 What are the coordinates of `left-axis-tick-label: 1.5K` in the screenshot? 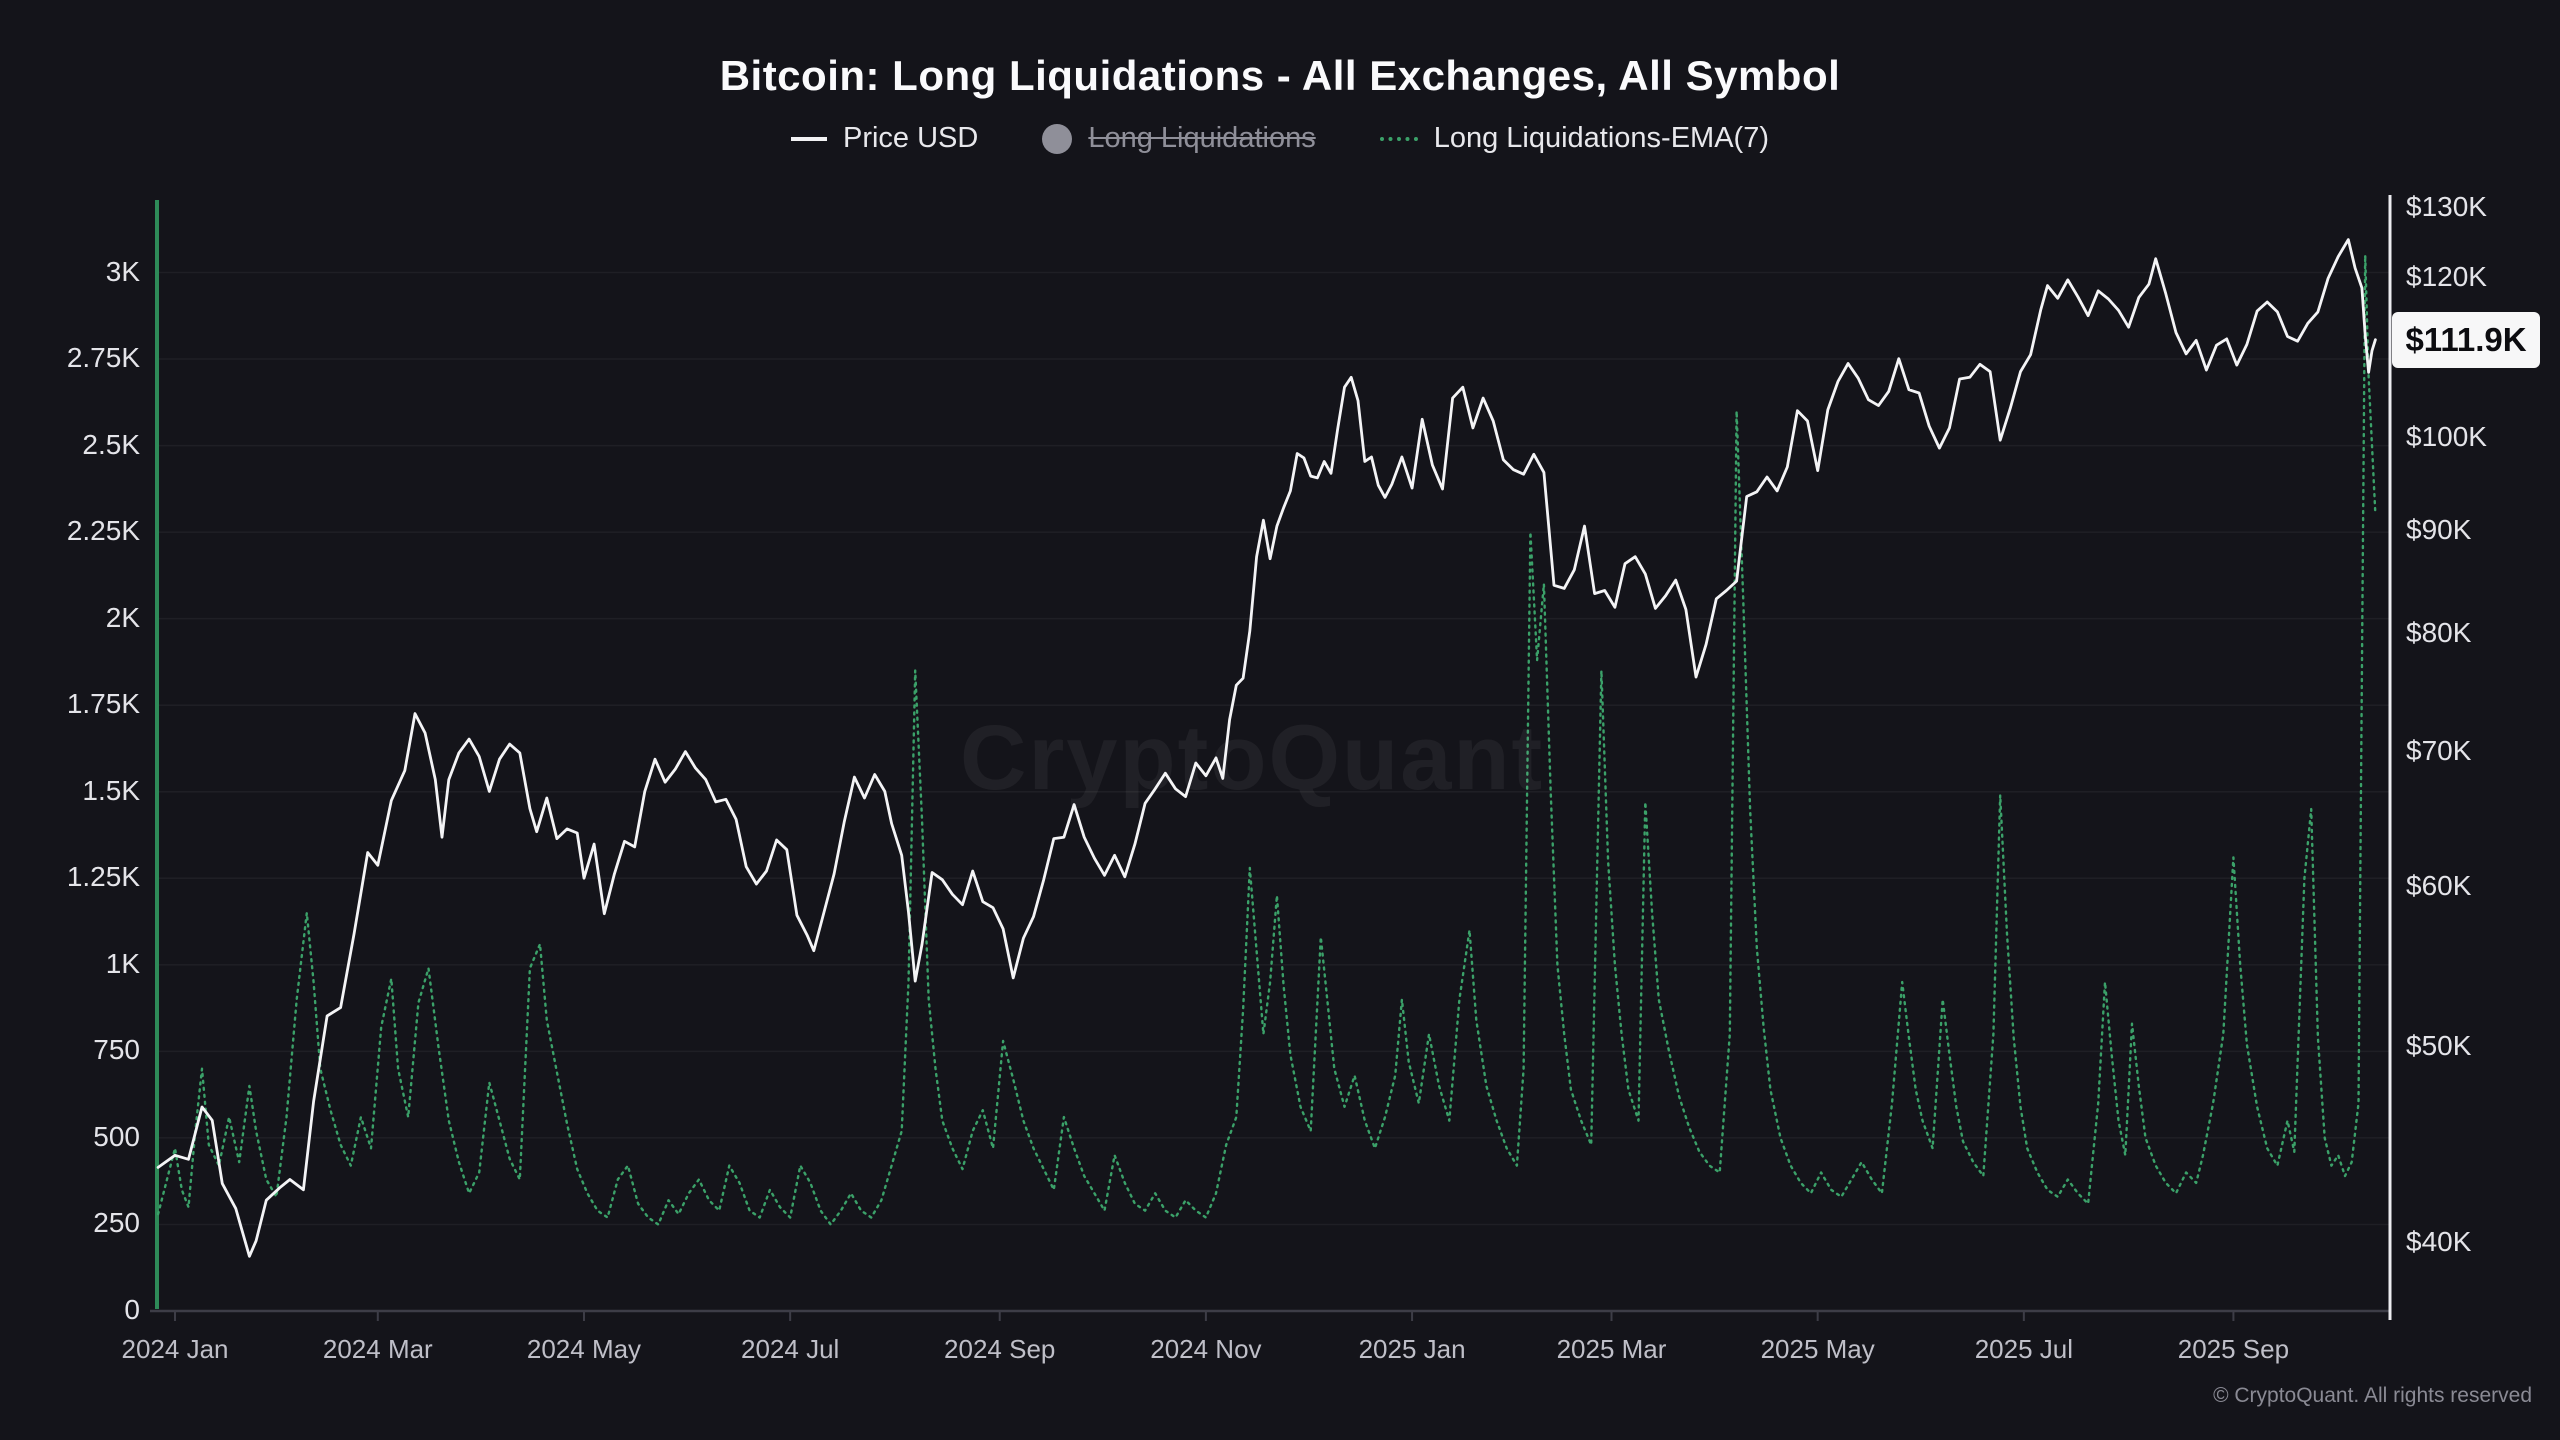 It's located at (111, 790).